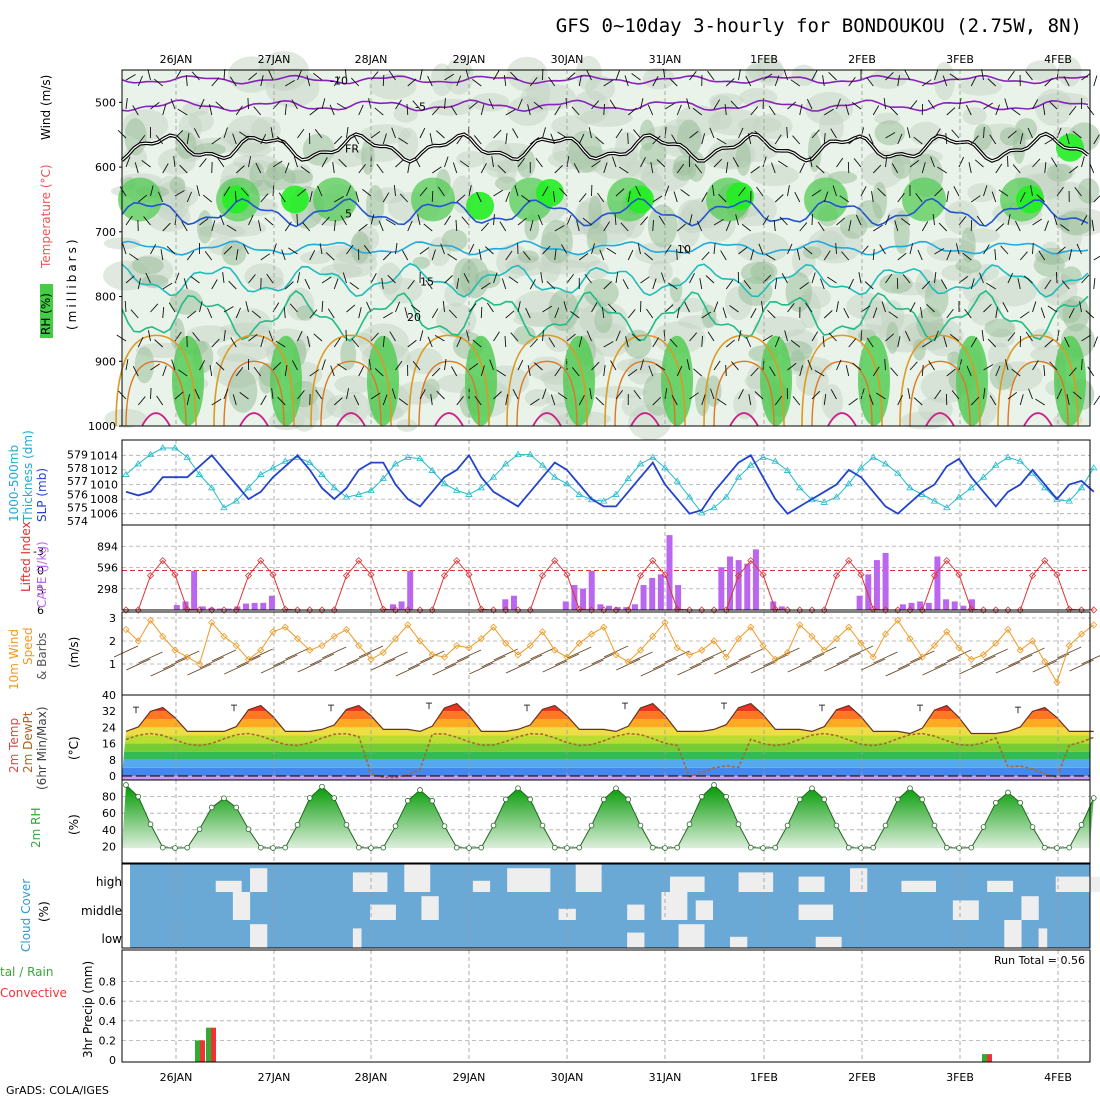 The width and height of the screenshot is (1100, 1100). I want to click on date-label-bottom: 31JAN, so click(665, 1077).